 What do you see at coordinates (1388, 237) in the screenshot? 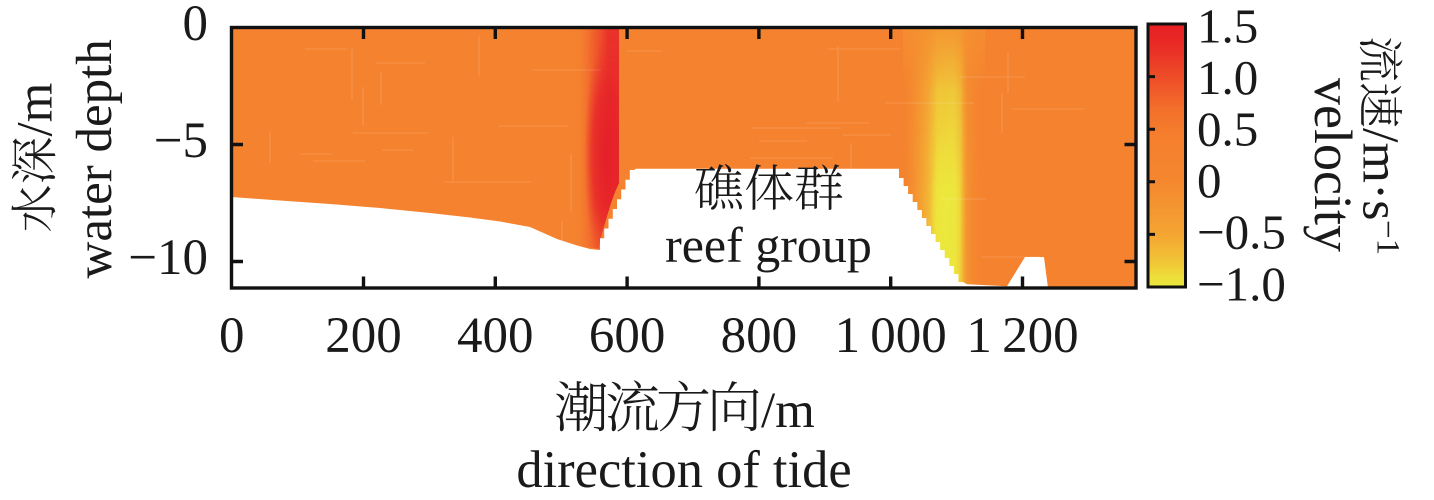
I see `svg-text: −1` at bounding box center [1388, 237].